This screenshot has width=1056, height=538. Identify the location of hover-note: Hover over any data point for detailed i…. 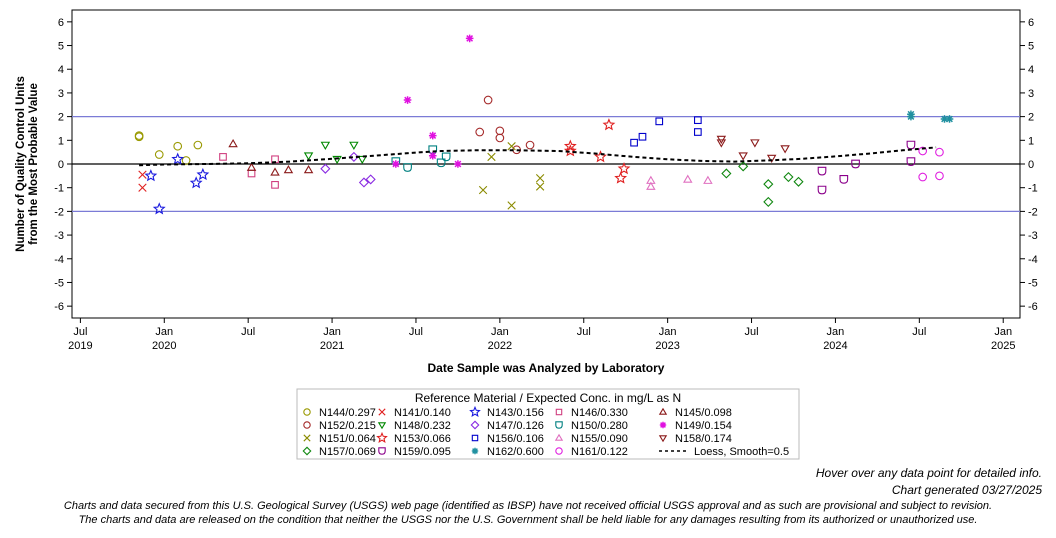
(928, 473).